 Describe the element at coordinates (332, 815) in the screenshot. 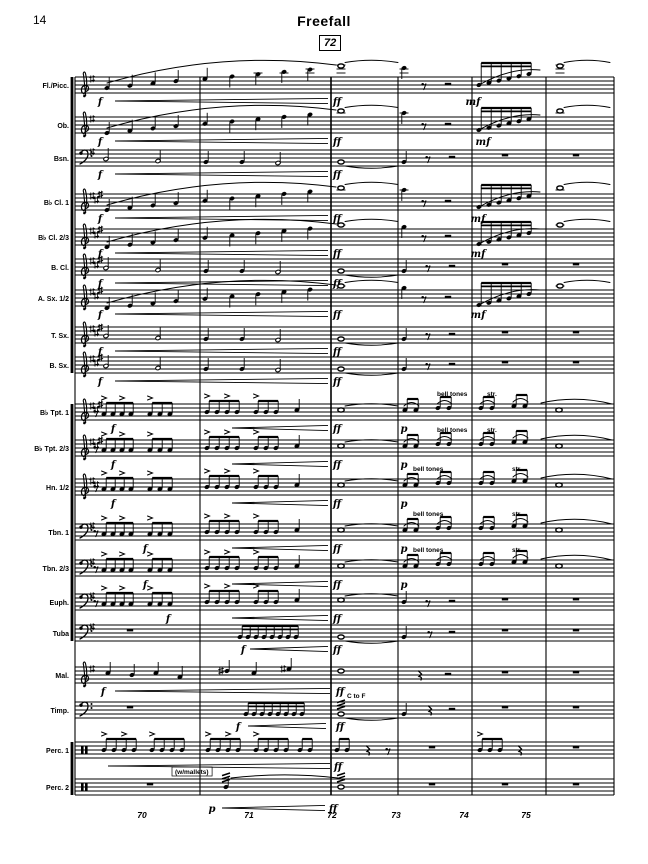

I see `measure-number: 72` at that location.